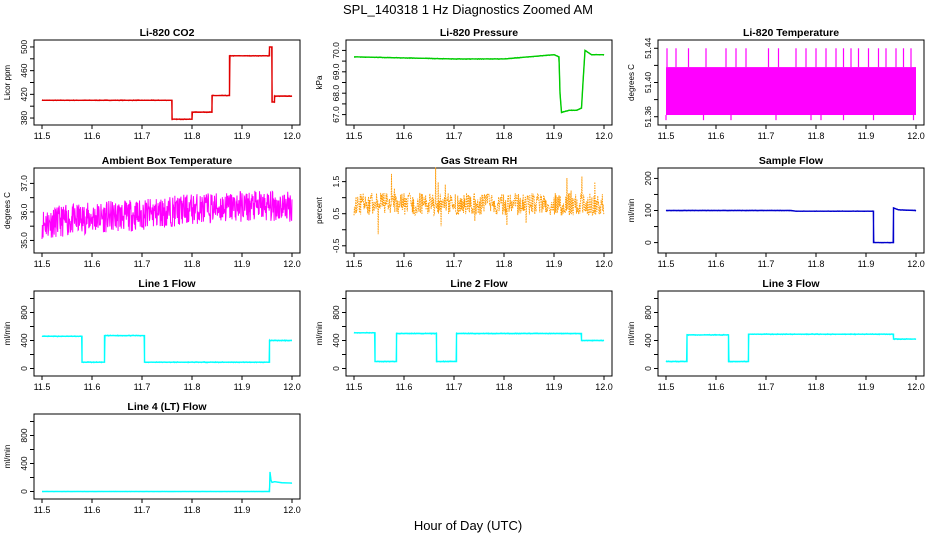 The height and width of the screenshot is (540, 936). Describe the element at coordinates (24, 94) in the screenshot. I see `y-tick-label: 420` at that location.